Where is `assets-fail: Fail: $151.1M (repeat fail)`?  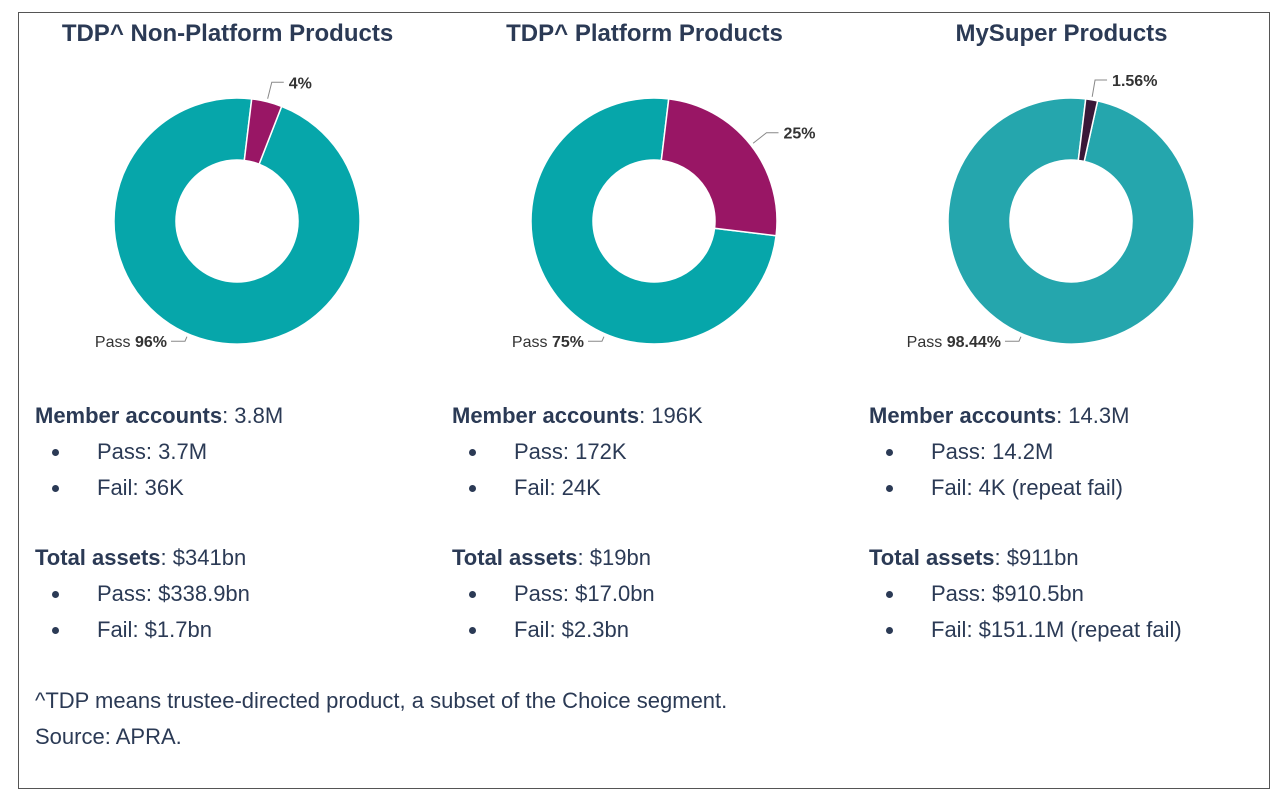 assets-fail: Fail: $151.1M (repeat fail) is located at coordinates (1025, 630).